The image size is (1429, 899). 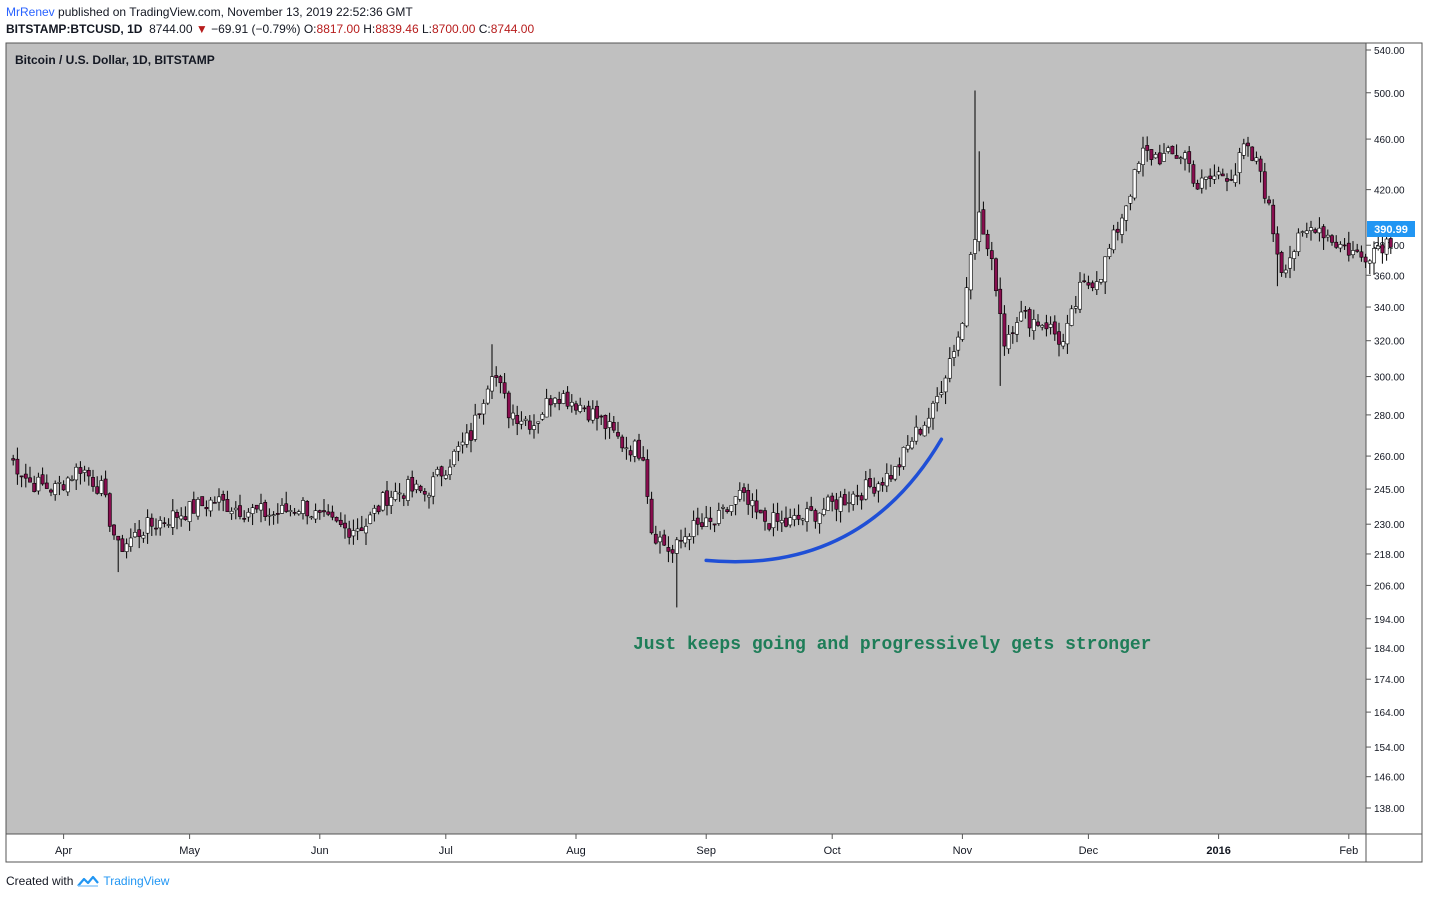 What do you see at coordinates (1389, 620) in the screenshot?
I see `price-tick-label: 194.00` at bounding box center [1389, 620].